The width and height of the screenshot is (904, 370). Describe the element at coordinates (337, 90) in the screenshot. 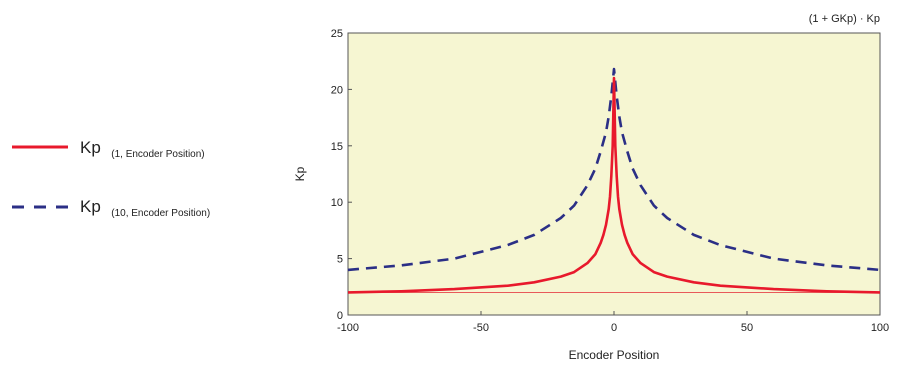

I see `y-tick-label: 20` at that location.